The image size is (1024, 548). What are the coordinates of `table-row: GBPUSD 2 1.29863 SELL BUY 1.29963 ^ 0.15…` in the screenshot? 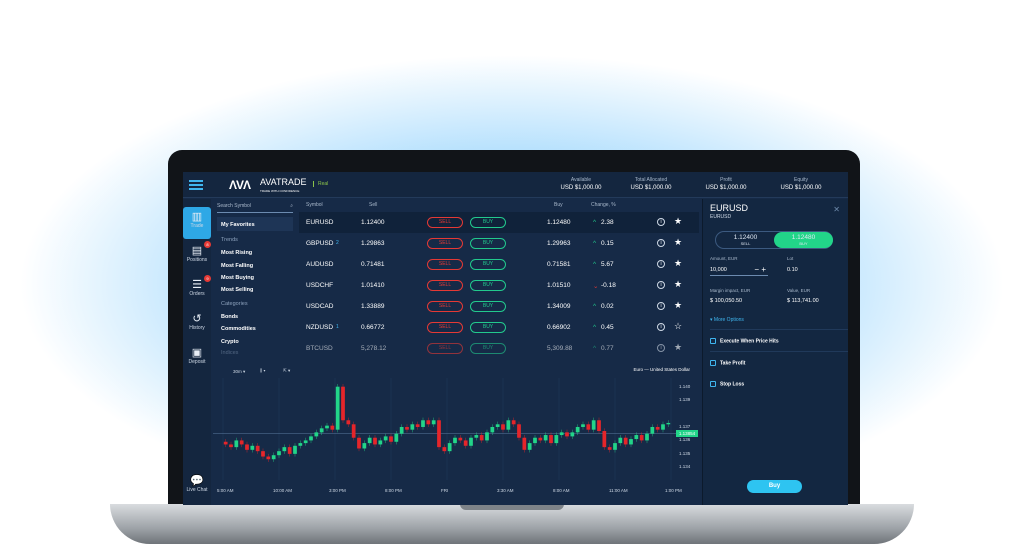 It's located at (499, 243).